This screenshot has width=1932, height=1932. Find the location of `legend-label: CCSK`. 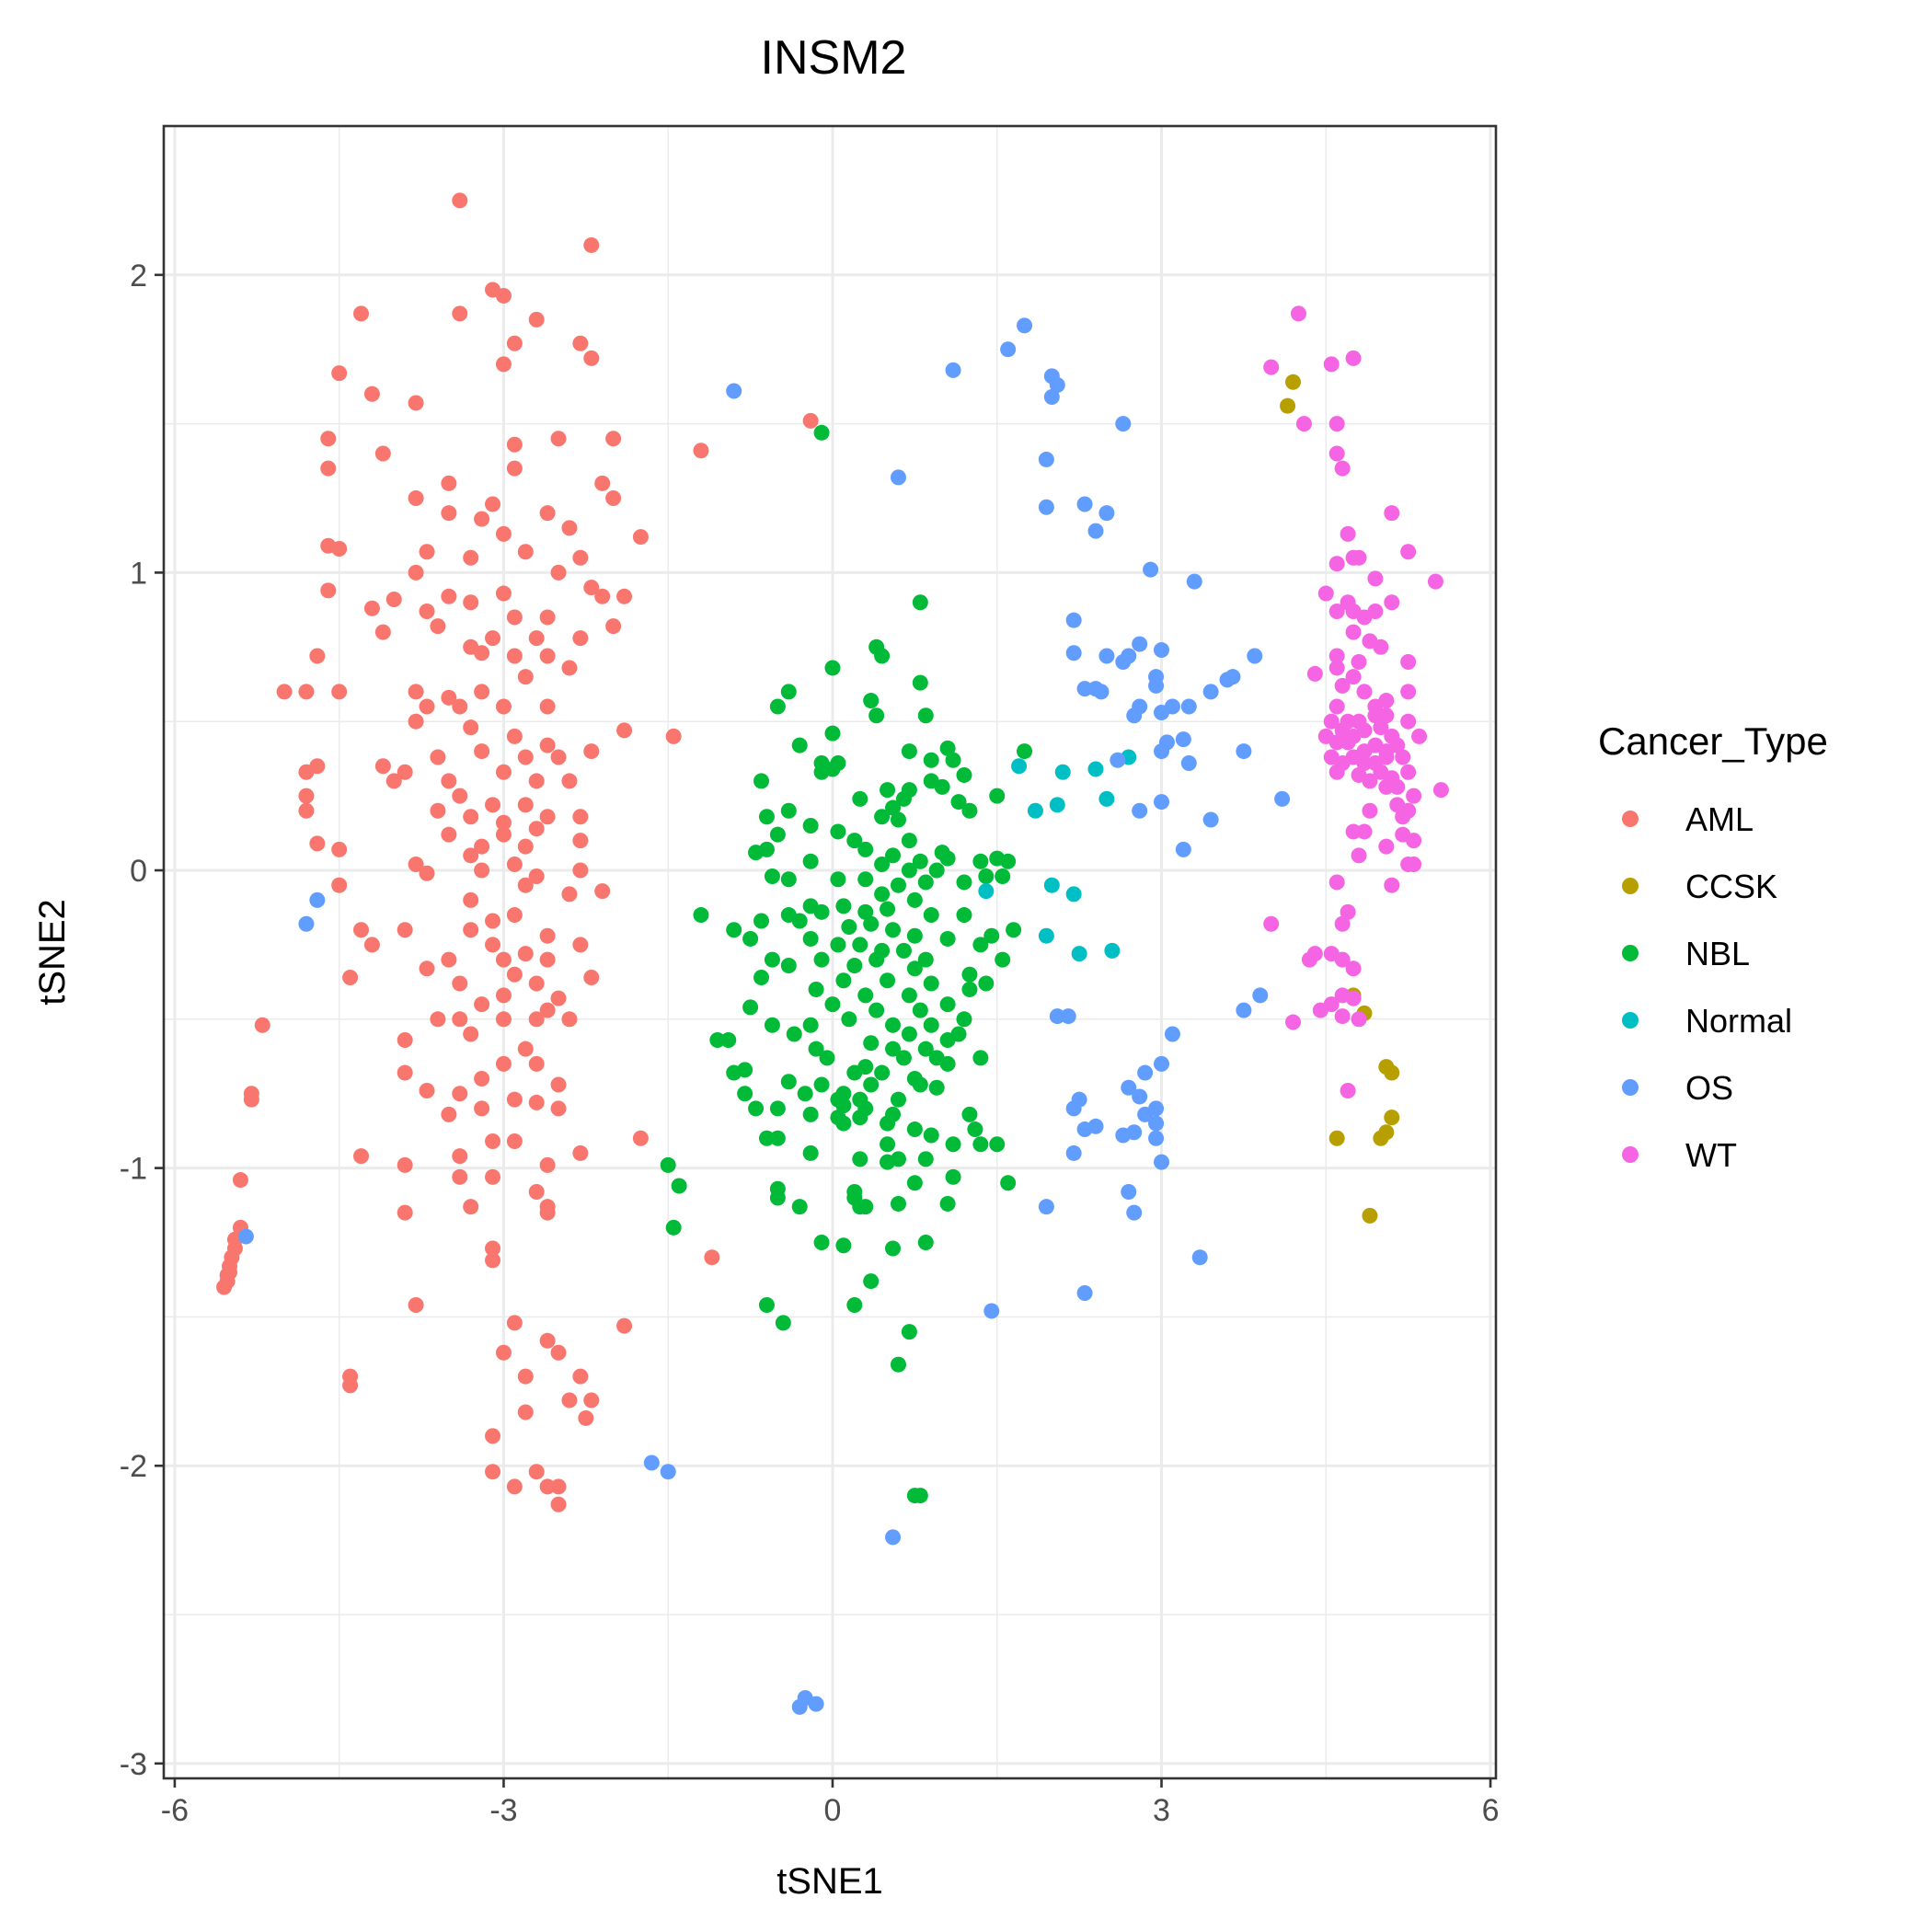

legend-label: CCSK is located at coordinates (1731, 886).